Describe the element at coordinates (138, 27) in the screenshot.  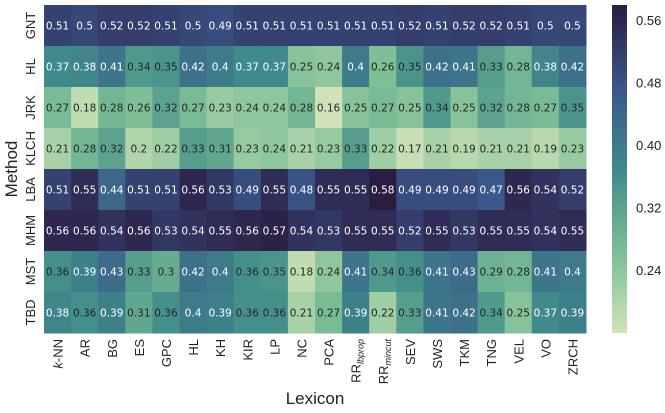
I see `cell-value-label: 0.52` at that location.